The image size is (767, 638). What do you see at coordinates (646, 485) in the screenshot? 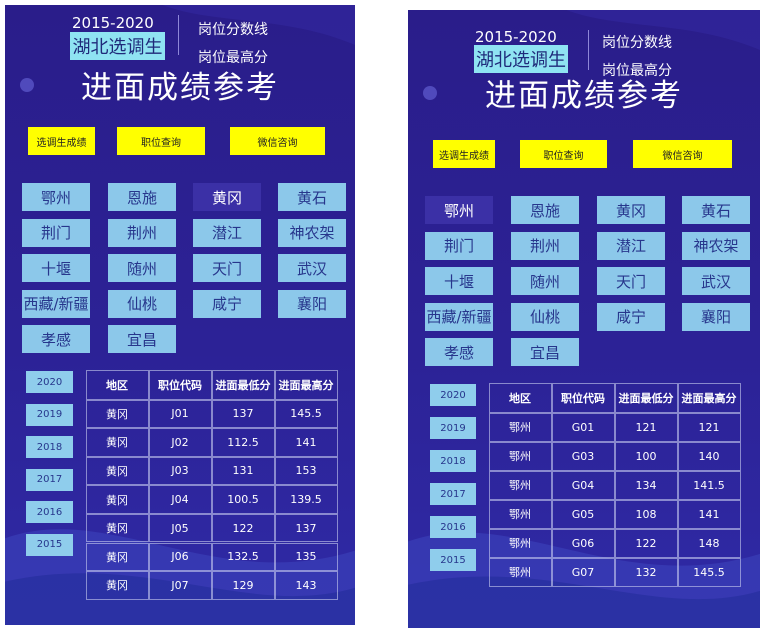
I see `table-cell: 134` at bounding box center [646, 485].